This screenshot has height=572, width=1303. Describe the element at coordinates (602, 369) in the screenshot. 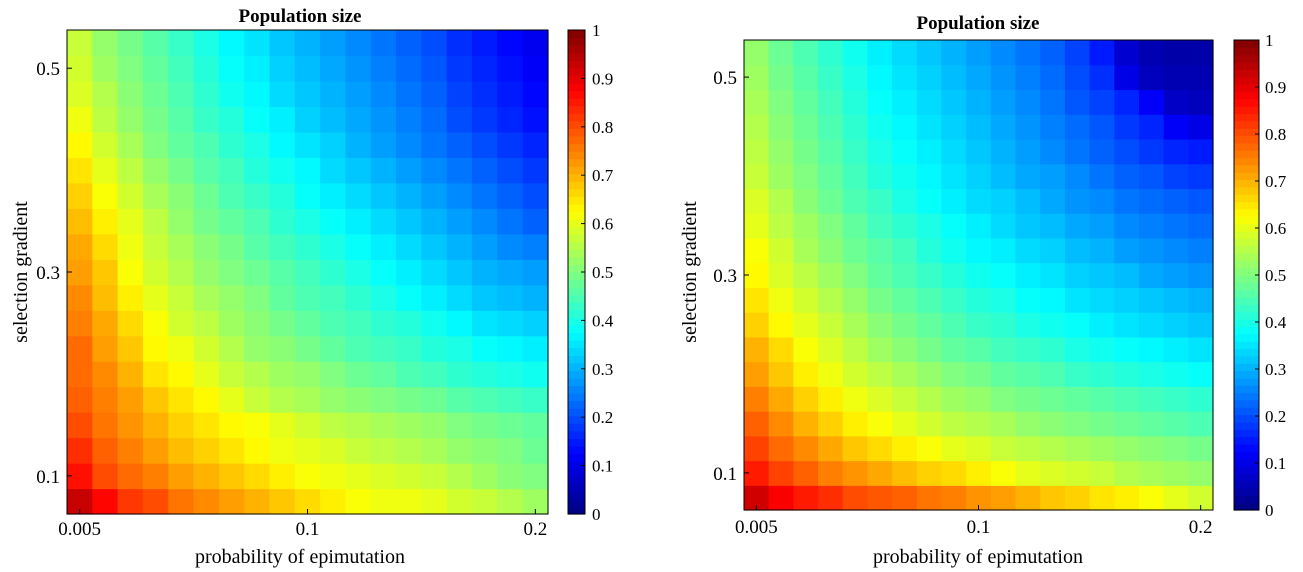

I see `colorbar-tick-label: 0.3` at that location.